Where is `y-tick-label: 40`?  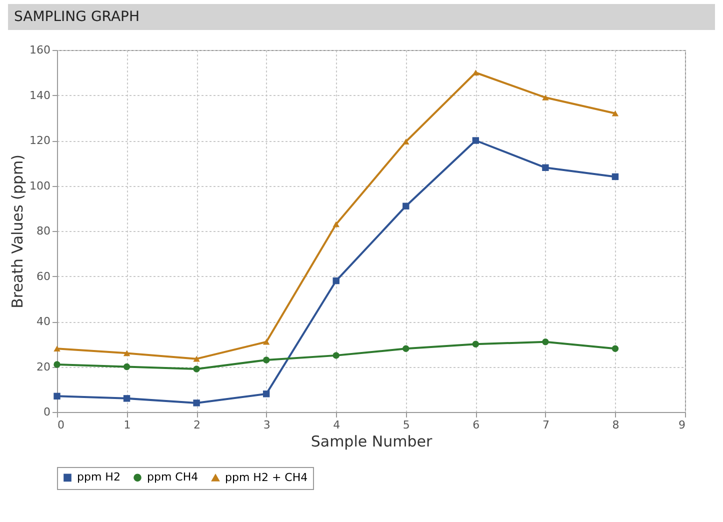
y-tick-label: 40 is located at coordinates (43, 321).